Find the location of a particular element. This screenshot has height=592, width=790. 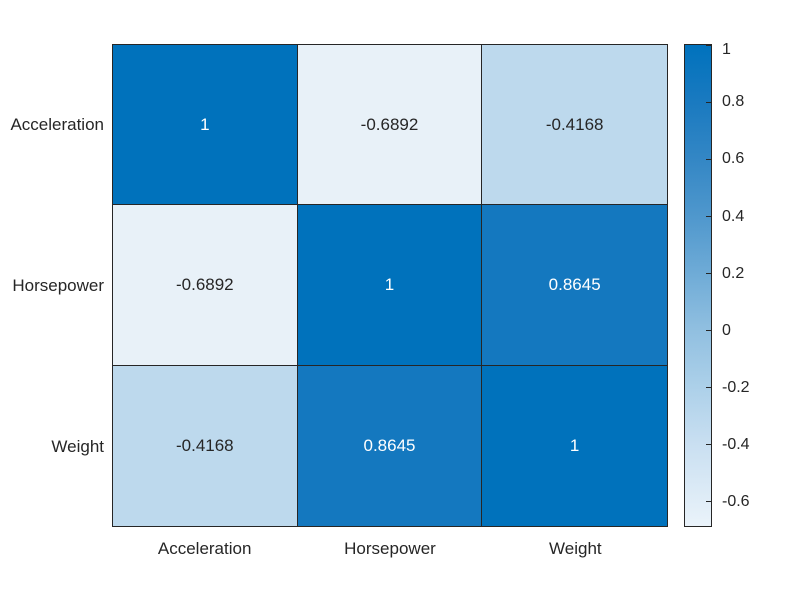

colorbar-tick-label: 0.4 is located at coordinates (733, 216).